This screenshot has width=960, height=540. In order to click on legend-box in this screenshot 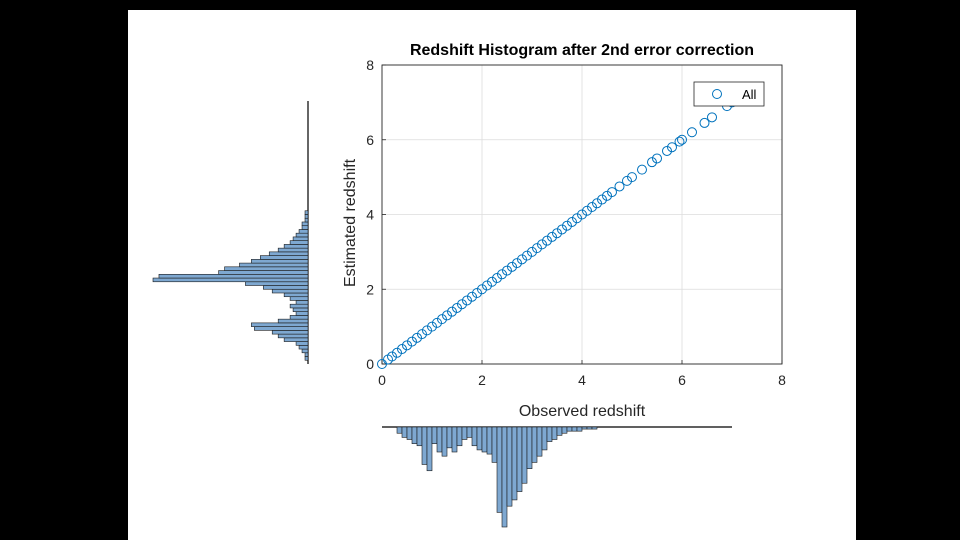, I will do `click(729, 94)`.